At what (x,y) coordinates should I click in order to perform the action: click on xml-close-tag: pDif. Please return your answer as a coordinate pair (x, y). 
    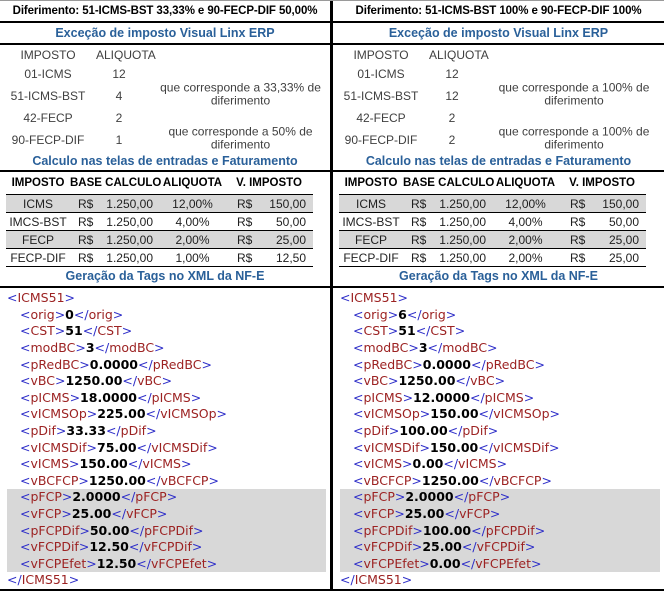
    Looking at the image, I should click on (475, 431).